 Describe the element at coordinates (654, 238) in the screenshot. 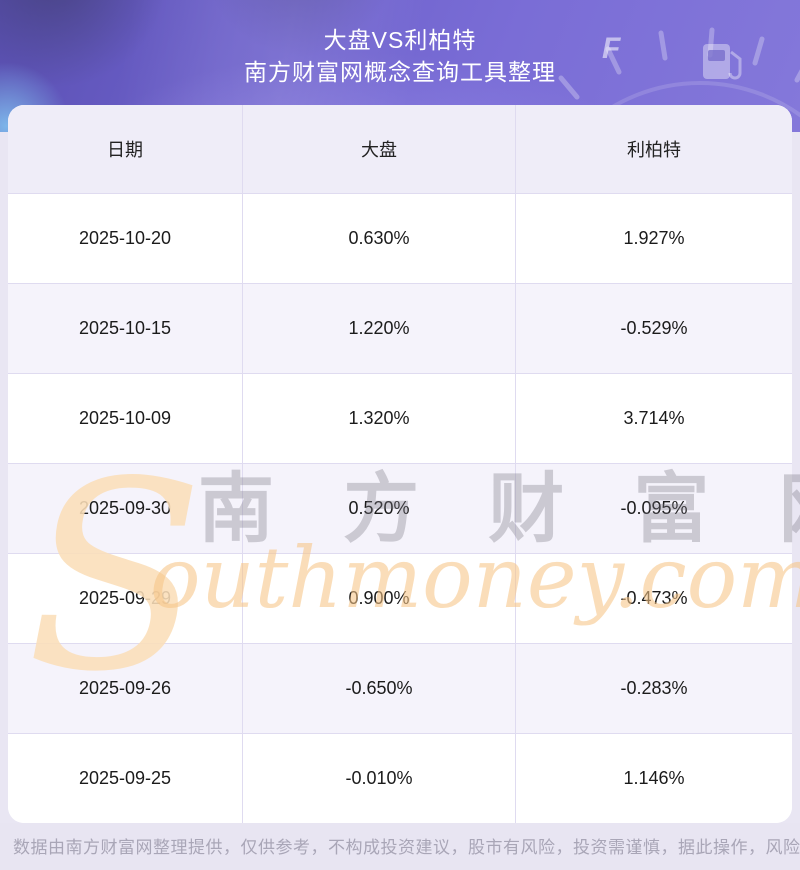

I see `stock-change-cell: 1.927%` at that location.